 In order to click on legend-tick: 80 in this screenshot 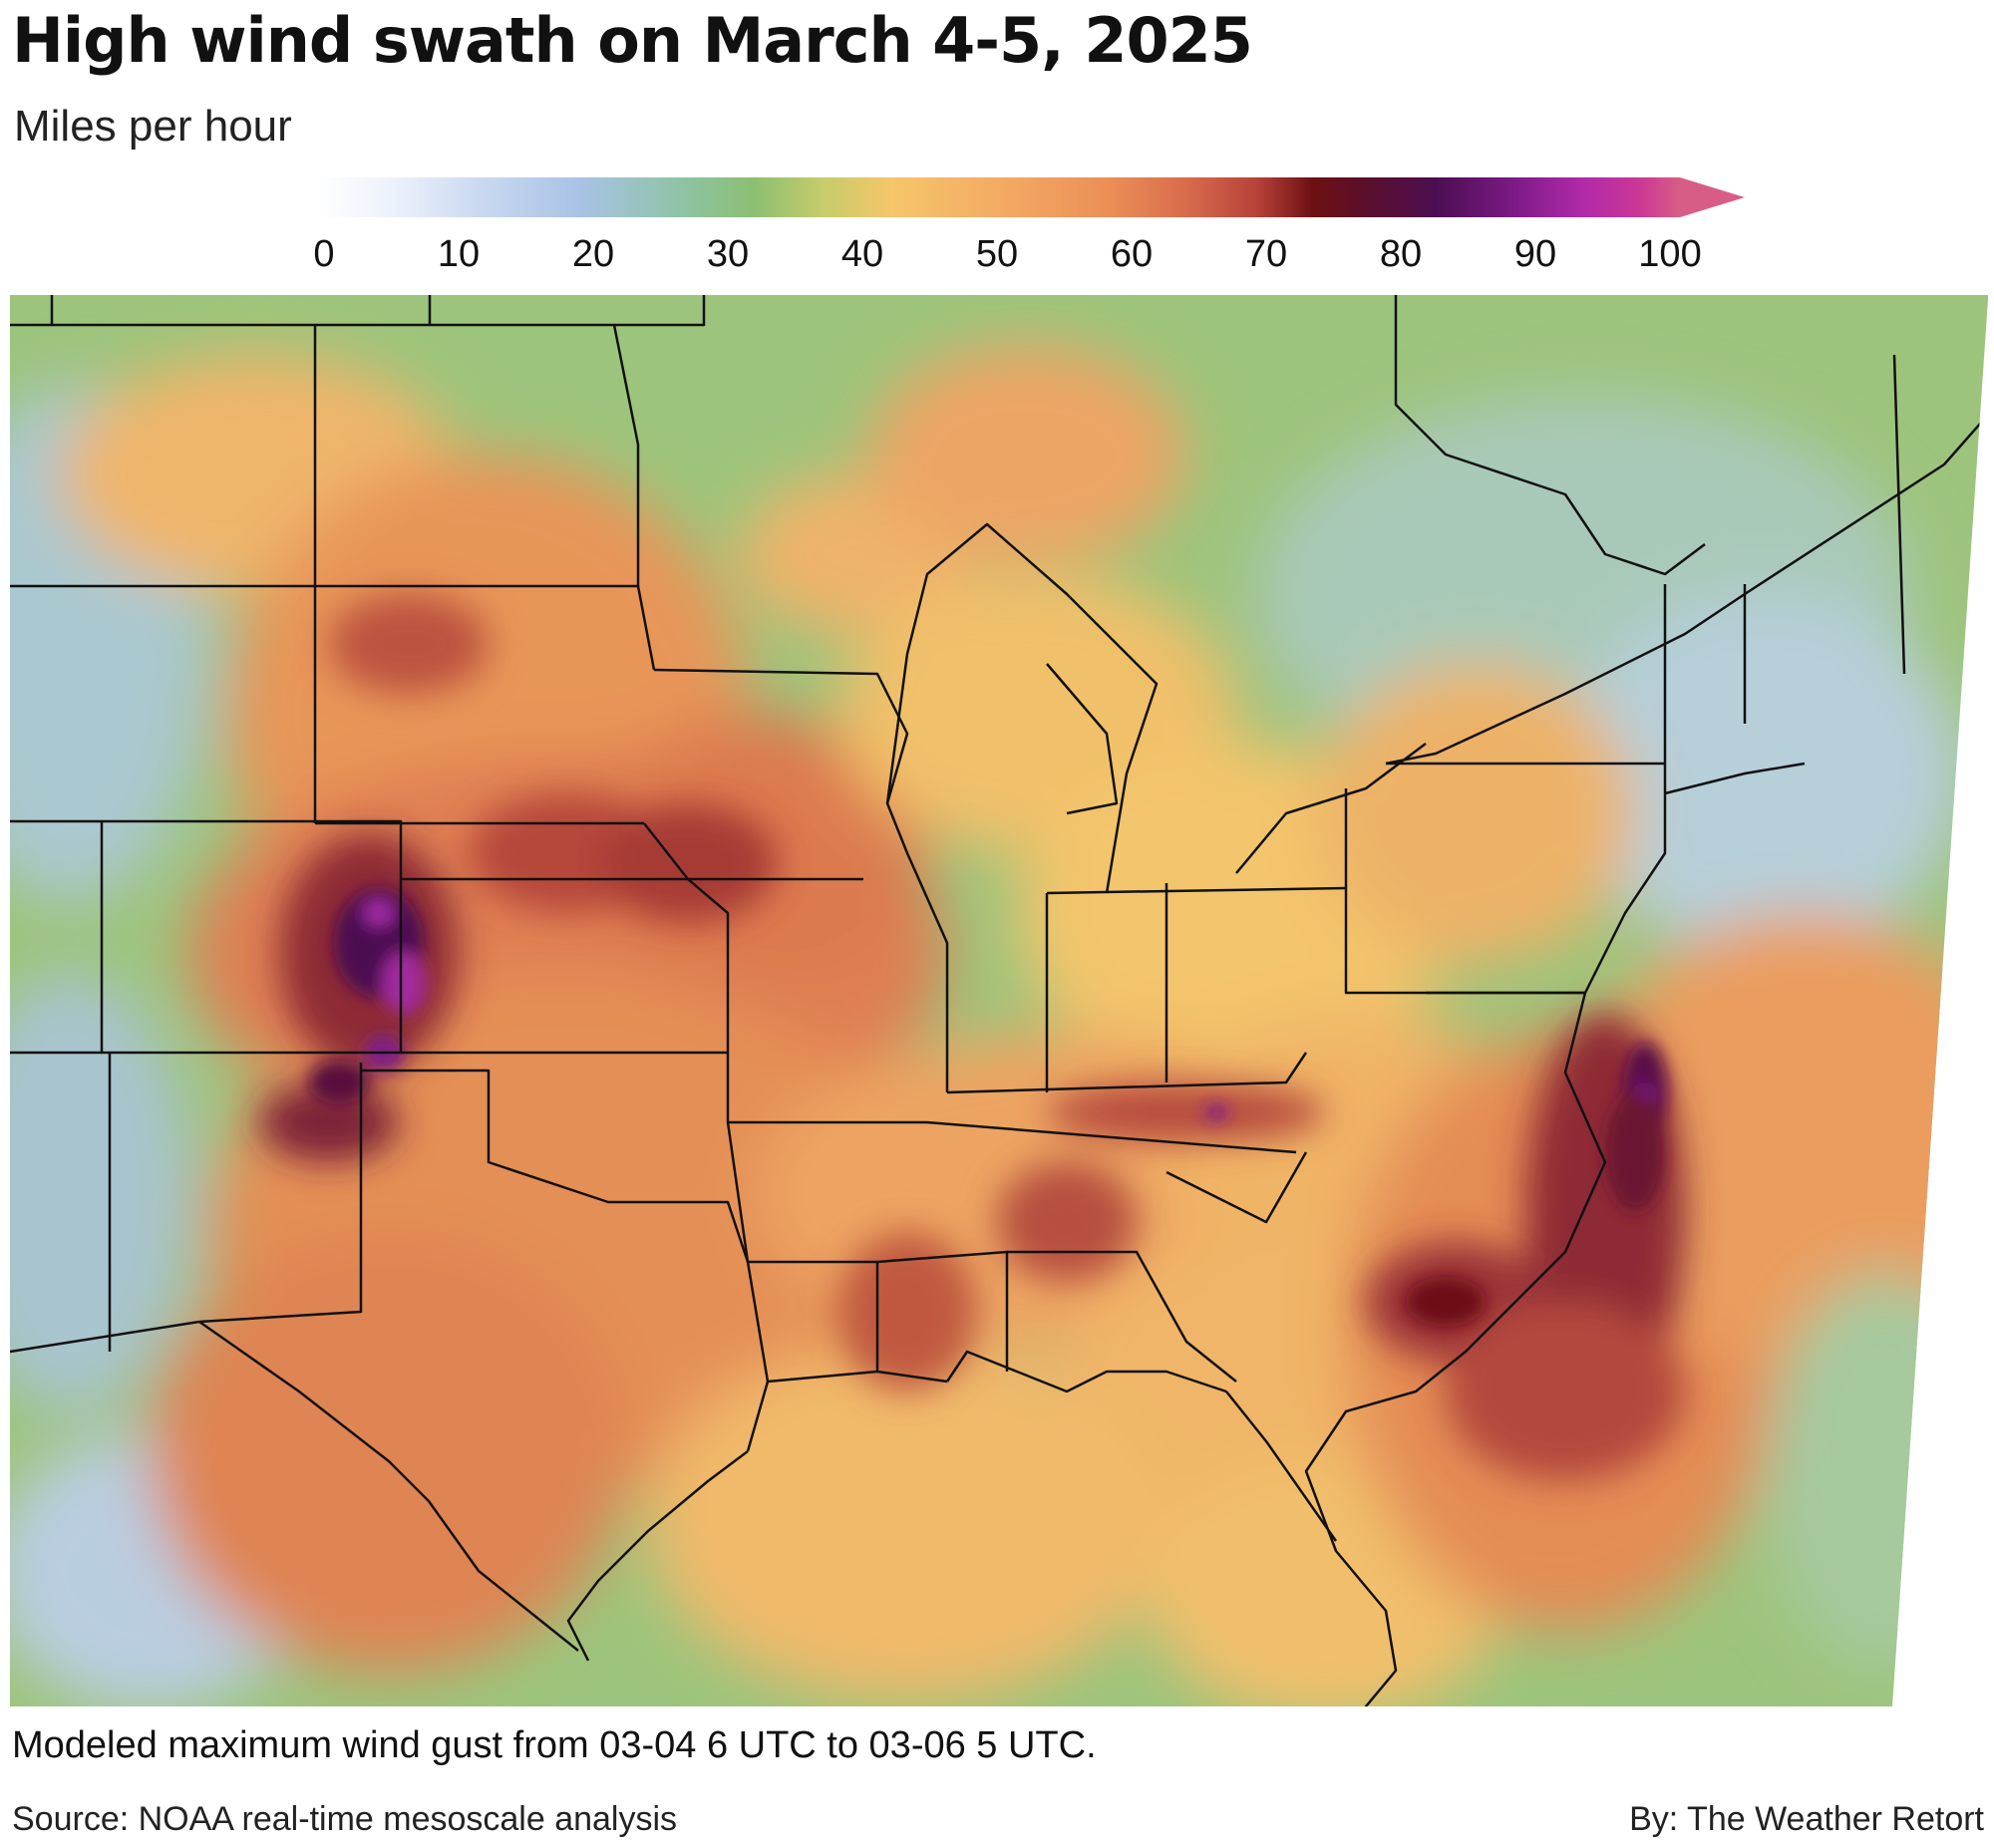, I will do `click(1401, 254)`.